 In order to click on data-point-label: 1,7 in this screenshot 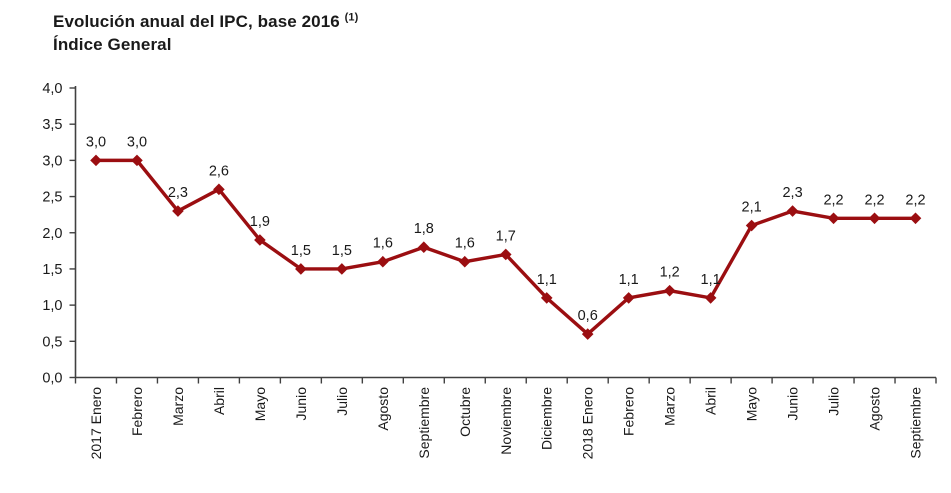, I will do `click(506, 236)`.